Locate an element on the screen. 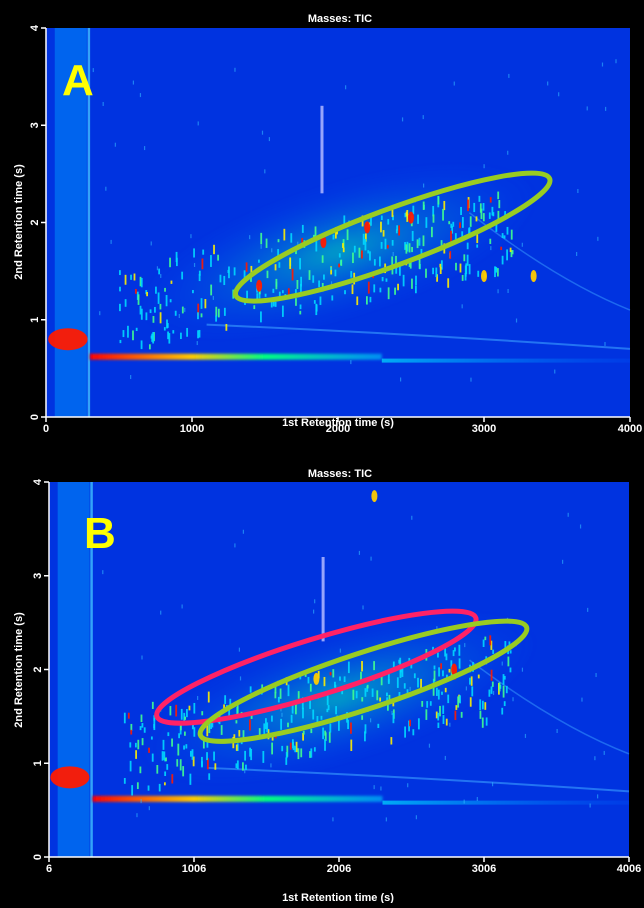 This screenshot has width=644, height=908. wraparound-arc is located at coordinates (549, 261).